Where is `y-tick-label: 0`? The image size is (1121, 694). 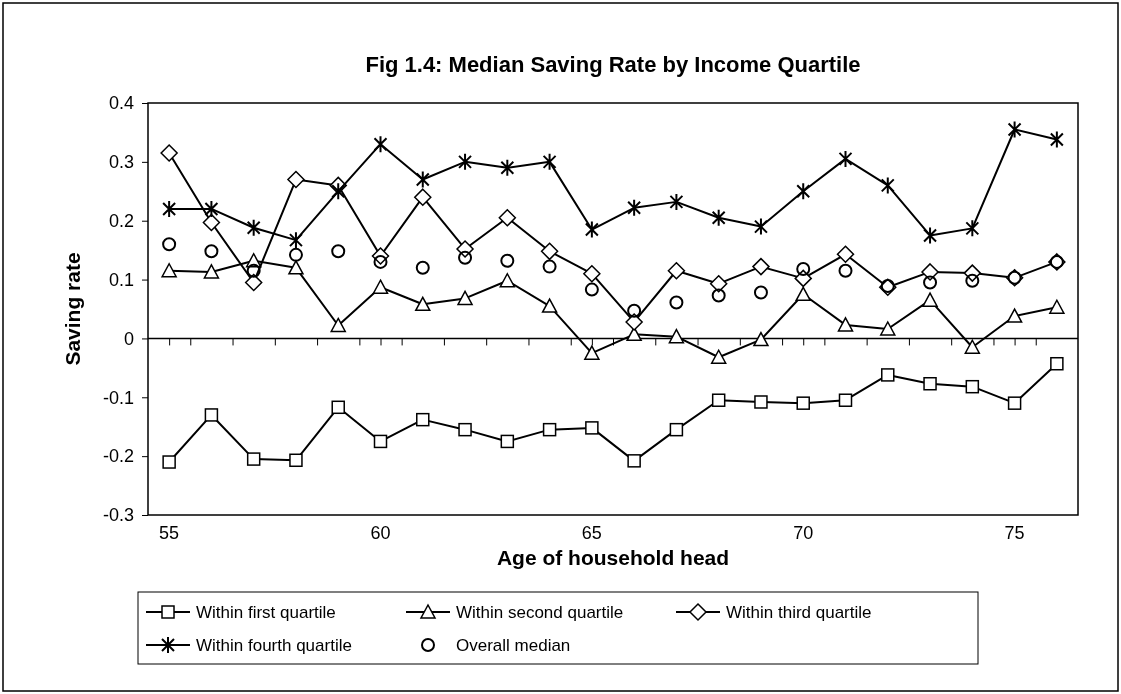
y-tick-label: 0 is located at coordinates (128, 338).